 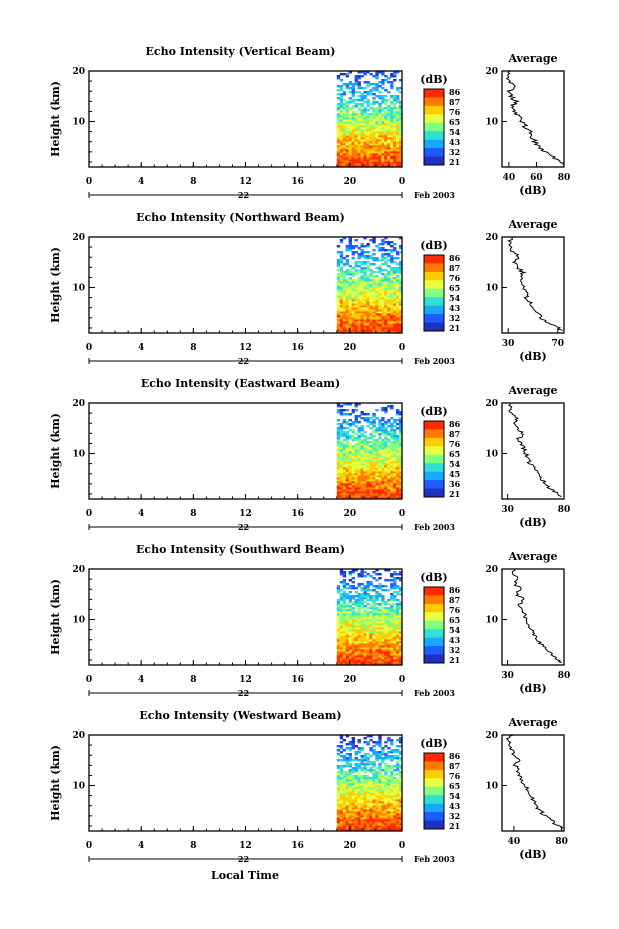 I want to click on average-x-label: (dB), so click(x=532, y=688).